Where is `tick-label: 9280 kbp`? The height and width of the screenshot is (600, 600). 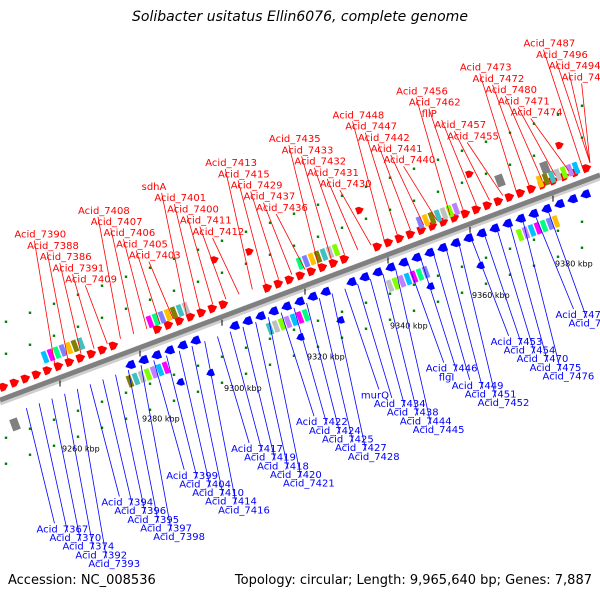 tick-label: 9280 kbp is located at coordinates (161, 419).